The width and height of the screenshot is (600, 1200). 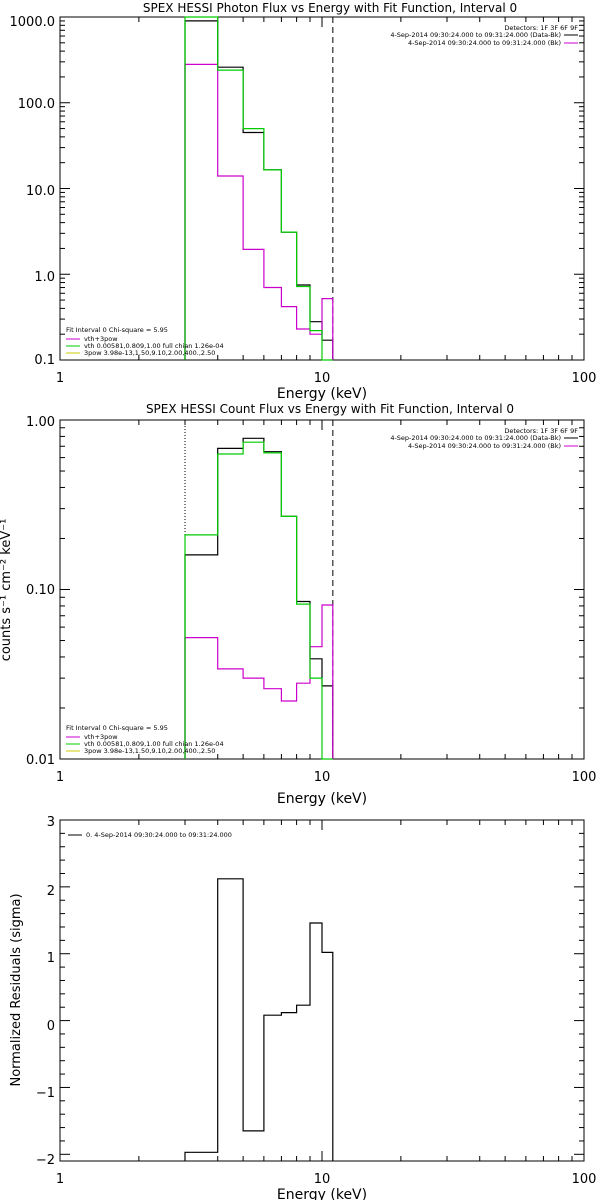 I want to click on panel1-ytick-10: 10.0, so click(x=40, y=191).